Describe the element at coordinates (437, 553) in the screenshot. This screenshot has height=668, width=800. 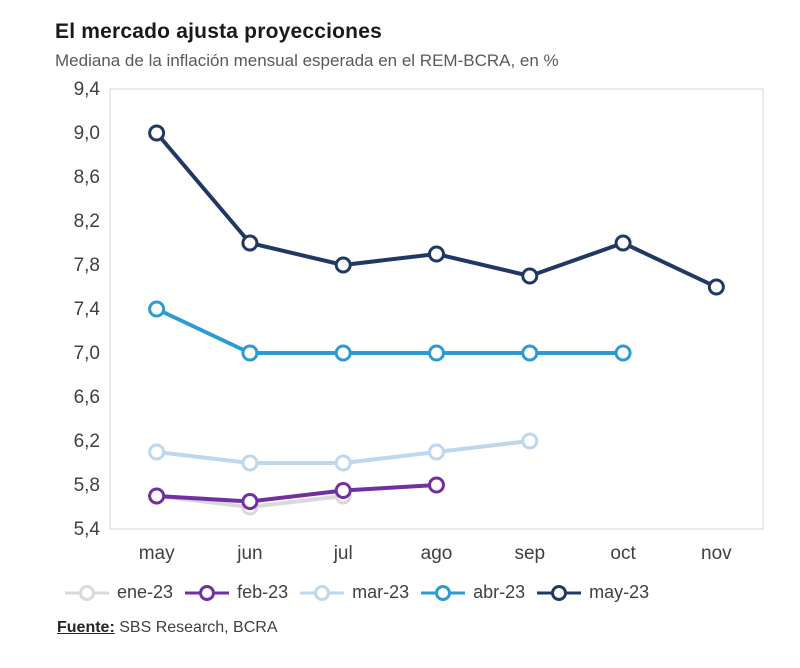
I see `x-tick-label: ago` at that location.